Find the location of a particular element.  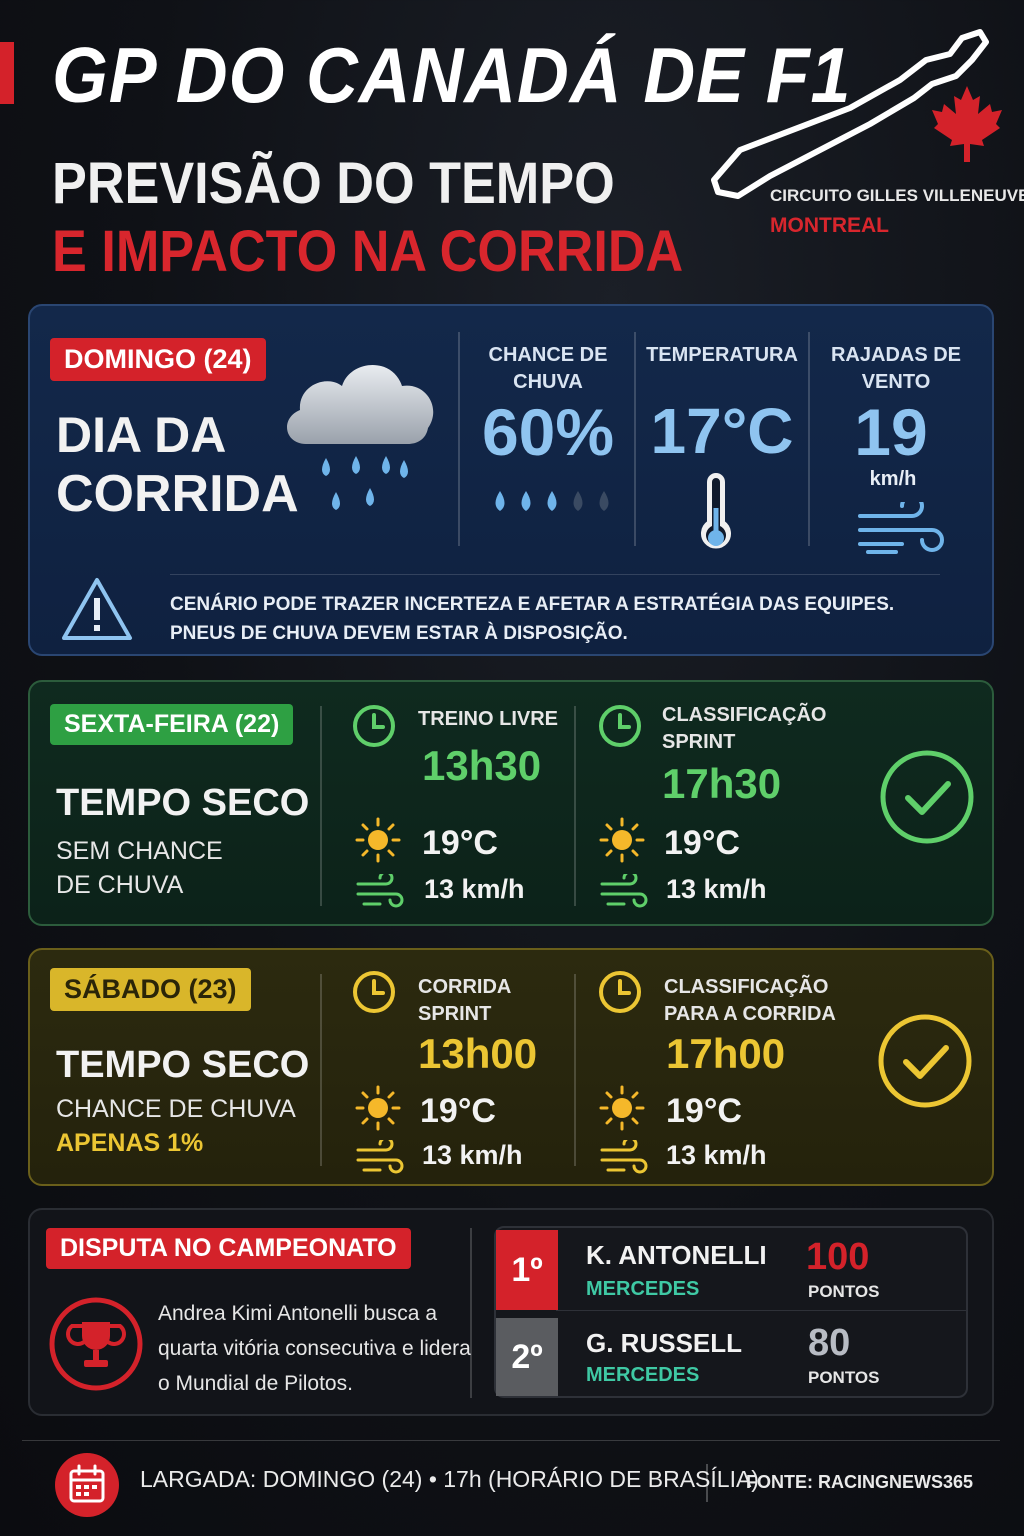

standing-2-team: MERCEDES is located at coordinates (643, 1375).